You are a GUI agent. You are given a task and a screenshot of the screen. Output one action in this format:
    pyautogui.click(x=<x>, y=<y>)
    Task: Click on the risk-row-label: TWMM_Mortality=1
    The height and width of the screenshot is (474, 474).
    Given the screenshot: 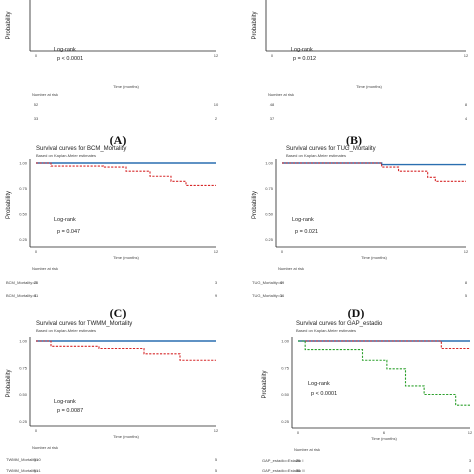 What is the action you would take?
    pyautogui.click(x=24, y=470)
    